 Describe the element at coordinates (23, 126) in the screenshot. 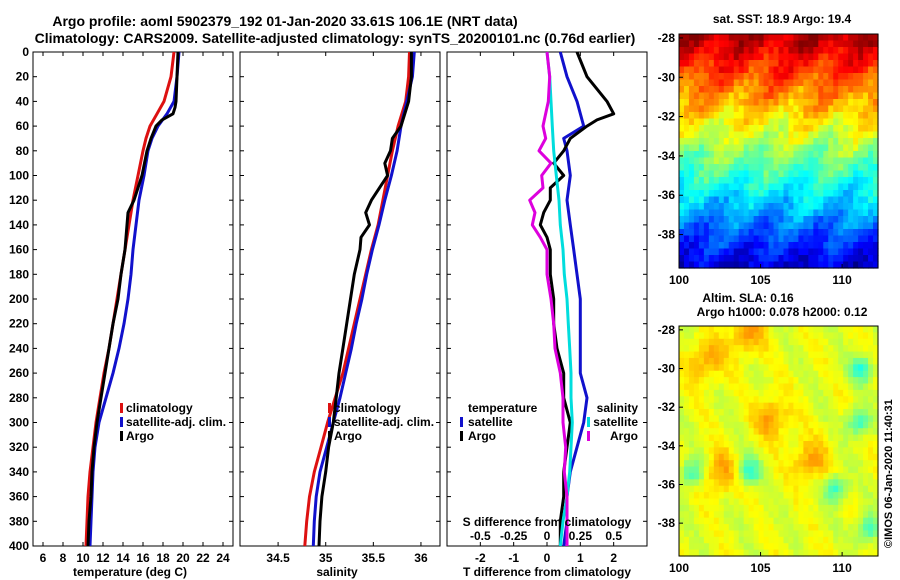

I see `depth-tick-label: 60` at that location.